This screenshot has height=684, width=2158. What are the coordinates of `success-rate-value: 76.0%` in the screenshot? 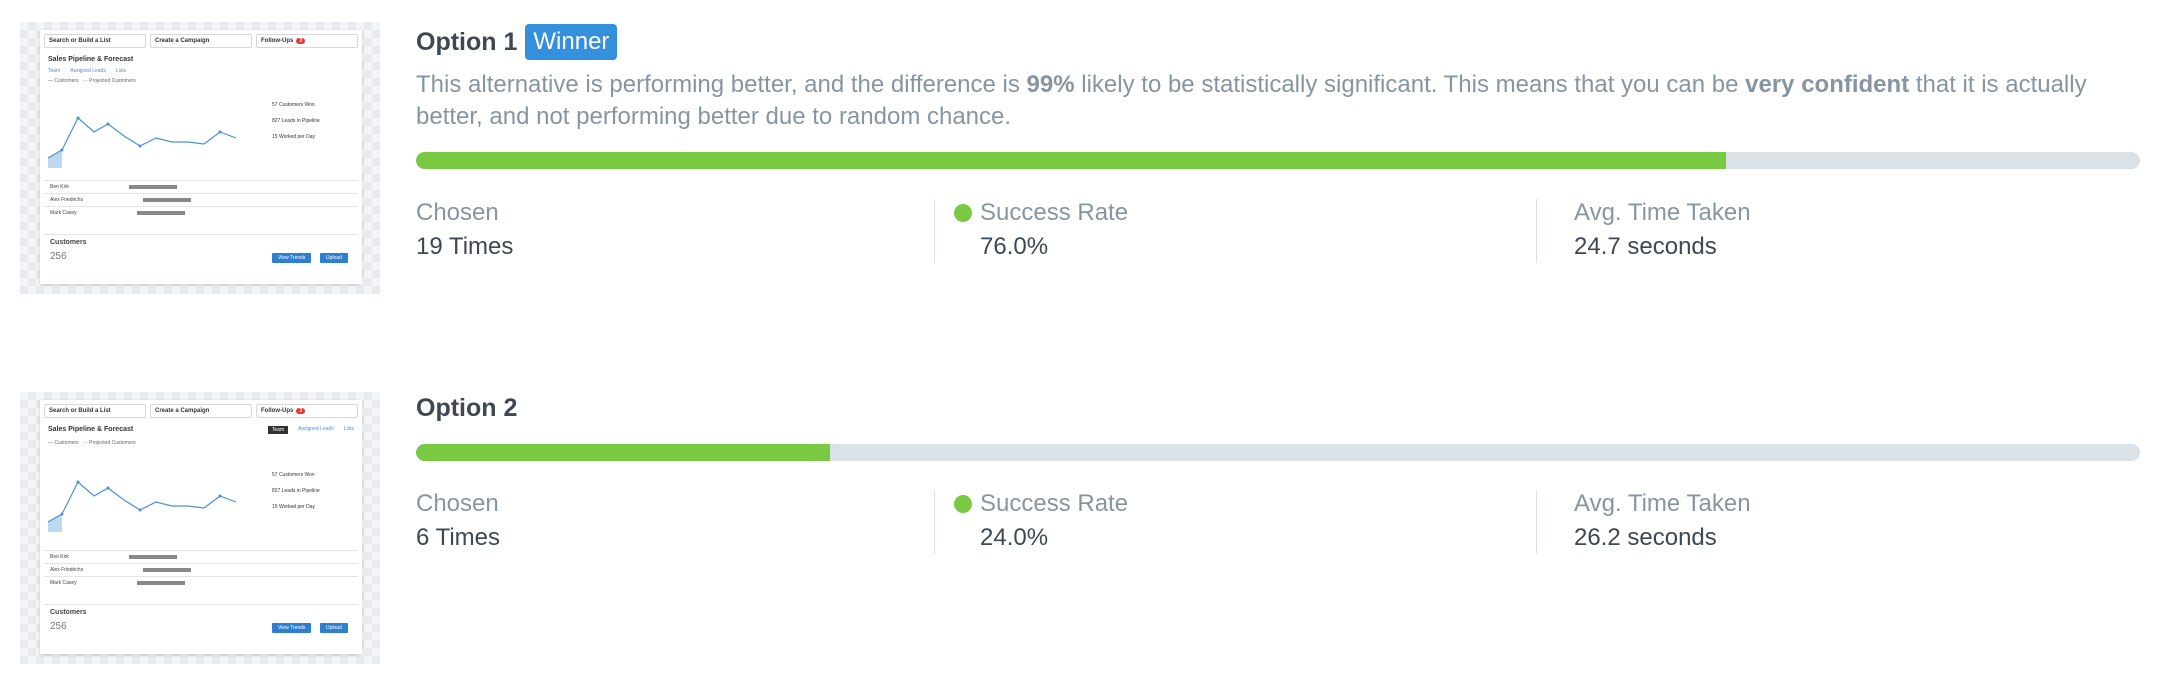 It's located at (1014, 246).